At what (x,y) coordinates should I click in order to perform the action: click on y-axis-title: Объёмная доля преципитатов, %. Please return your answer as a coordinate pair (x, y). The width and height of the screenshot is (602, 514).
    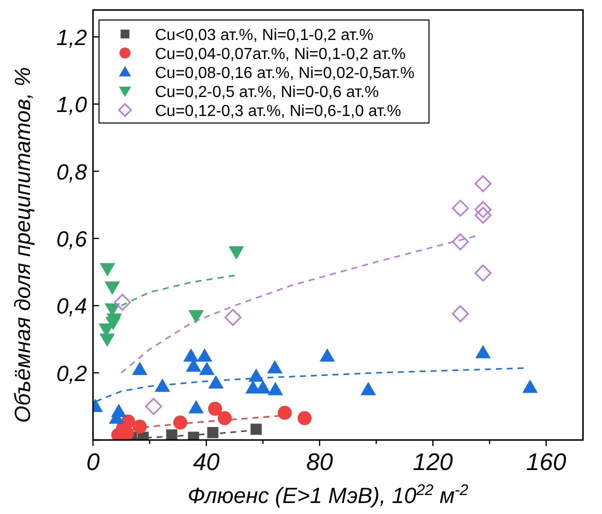
    Looking at the image, I should click on (22, 245).